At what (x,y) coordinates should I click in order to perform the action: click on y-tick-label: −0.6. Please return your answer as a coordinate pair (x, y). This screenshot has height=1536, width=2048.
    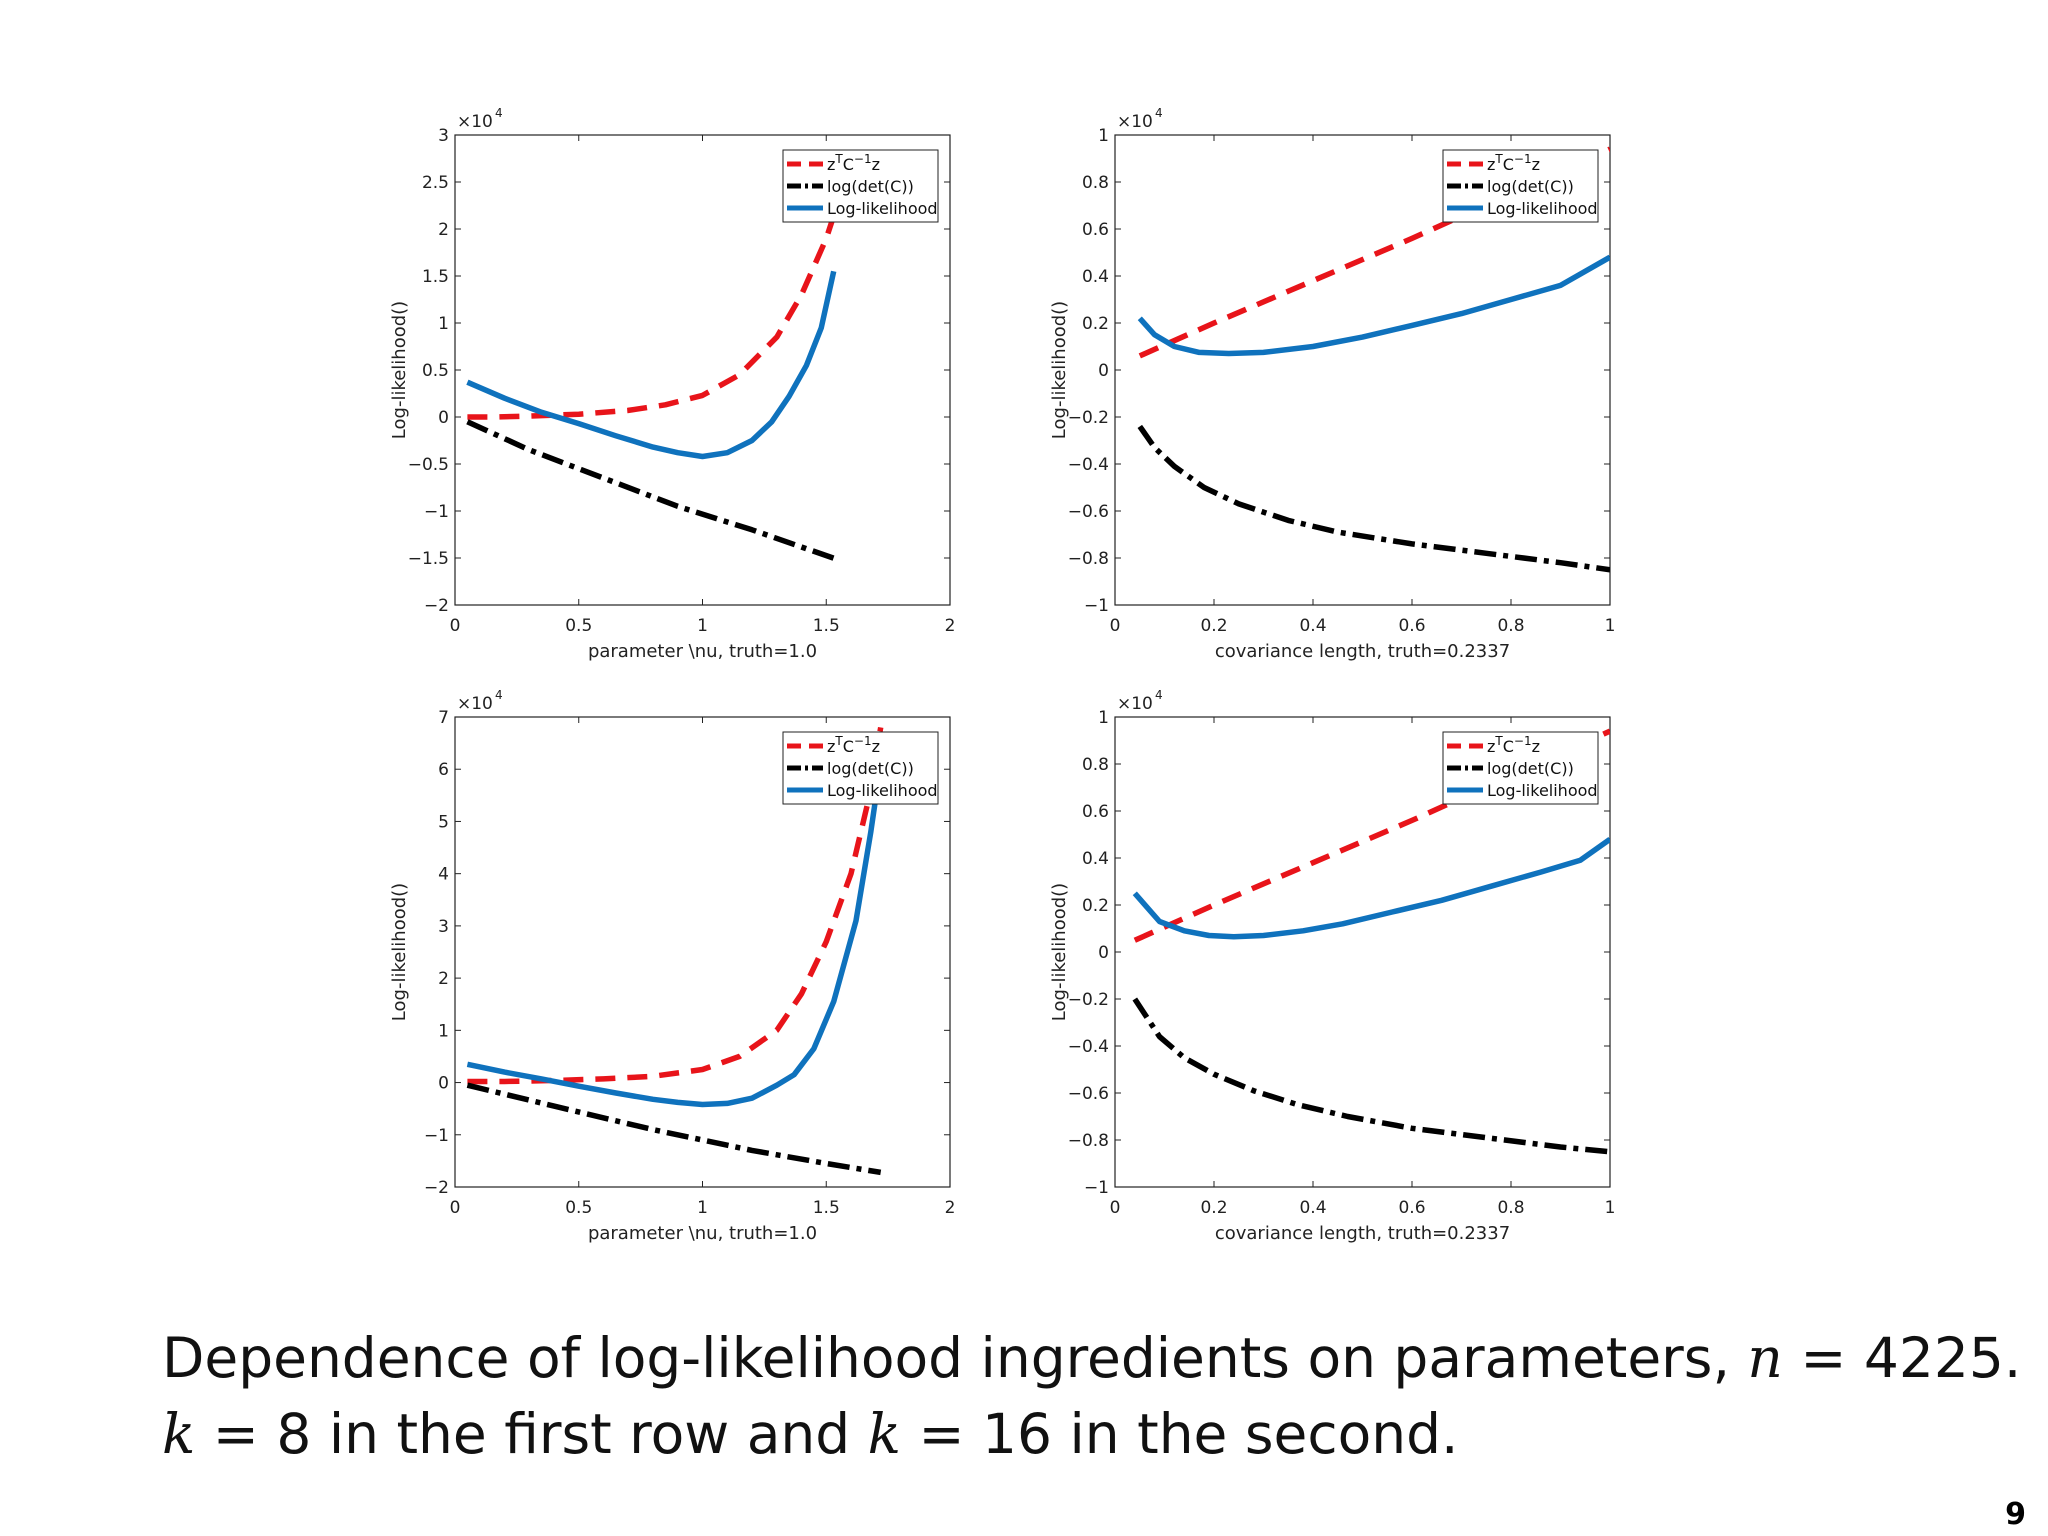
    Looking at the image, I should click on (1088, 512).